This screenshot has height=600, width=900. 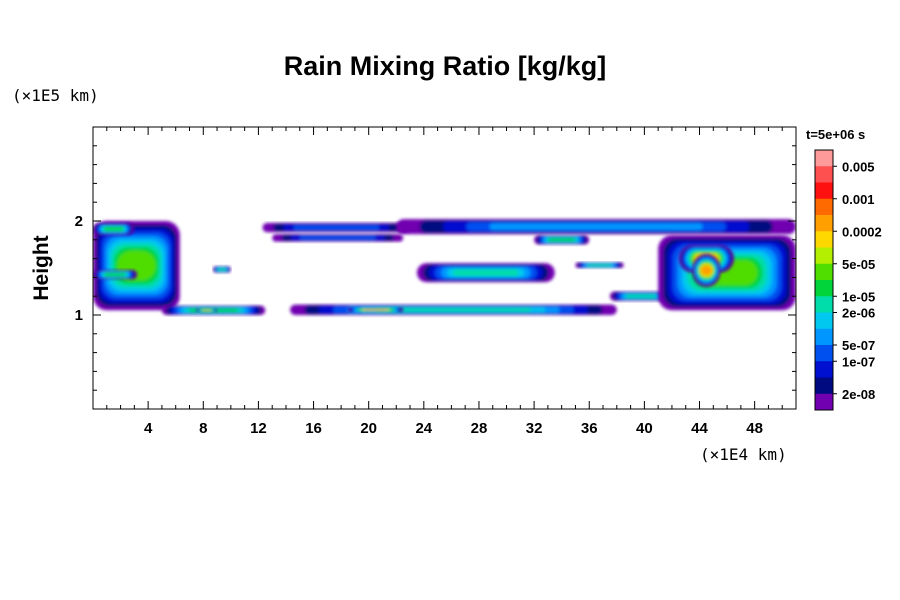 What do you see at coordinates (55, 95) in the screenshot?
I see `y-axis-unit: (×1E5 km)` at bounding box center [55, 95].